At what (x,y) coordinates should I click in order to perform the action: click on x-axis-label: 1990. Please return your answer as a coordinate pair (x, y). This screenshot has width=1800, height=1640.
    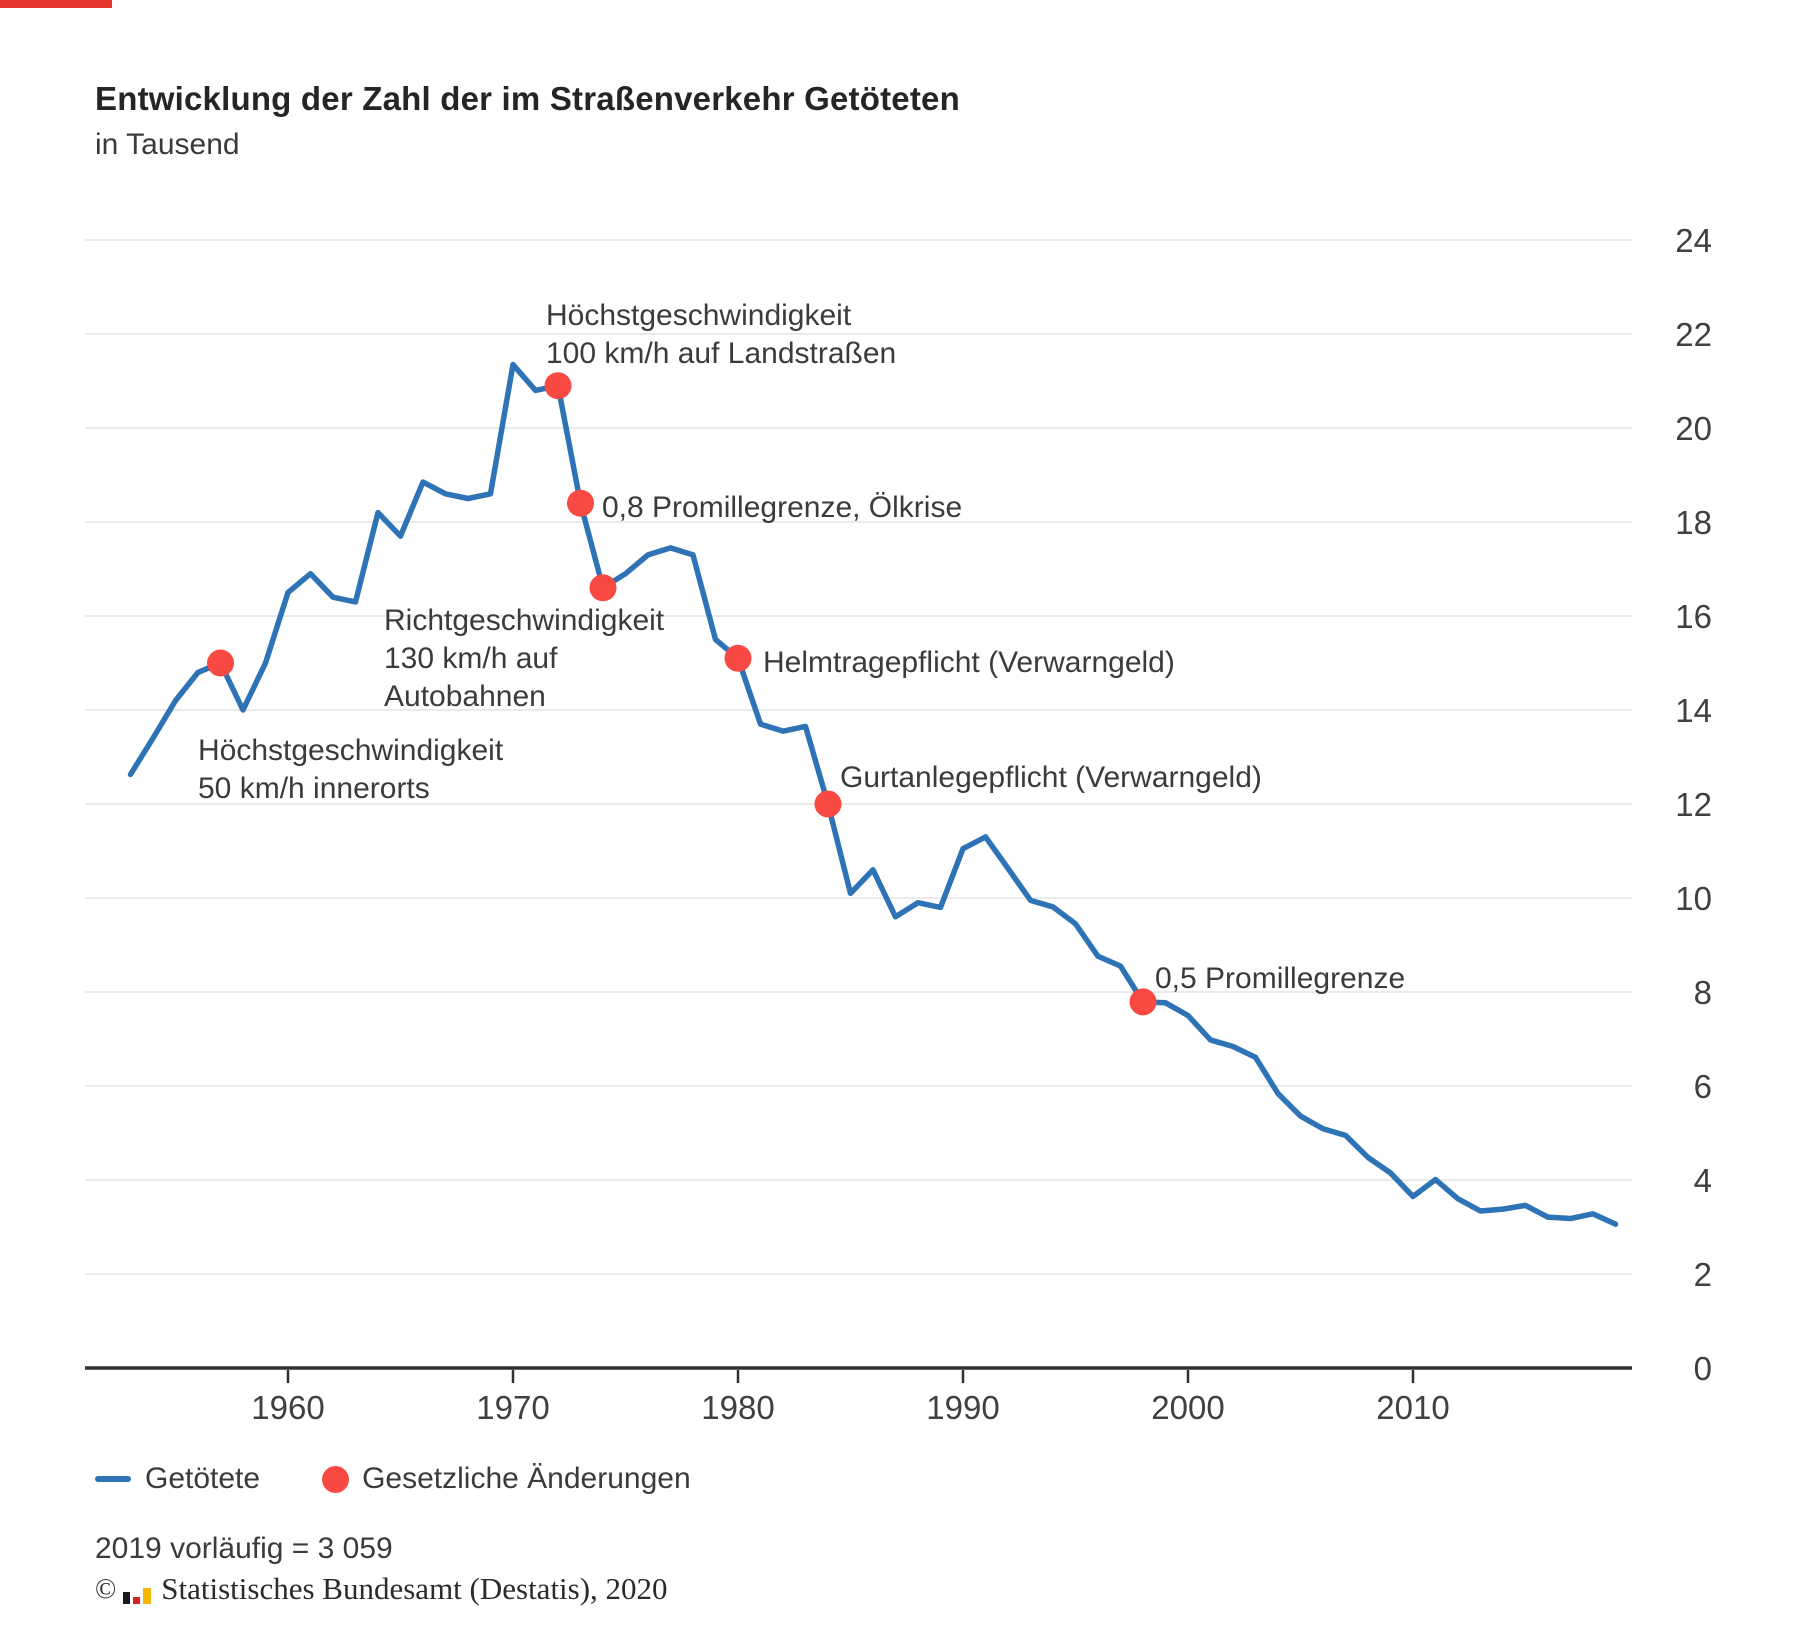
    Looking at the image, I should click on (962, 1407).